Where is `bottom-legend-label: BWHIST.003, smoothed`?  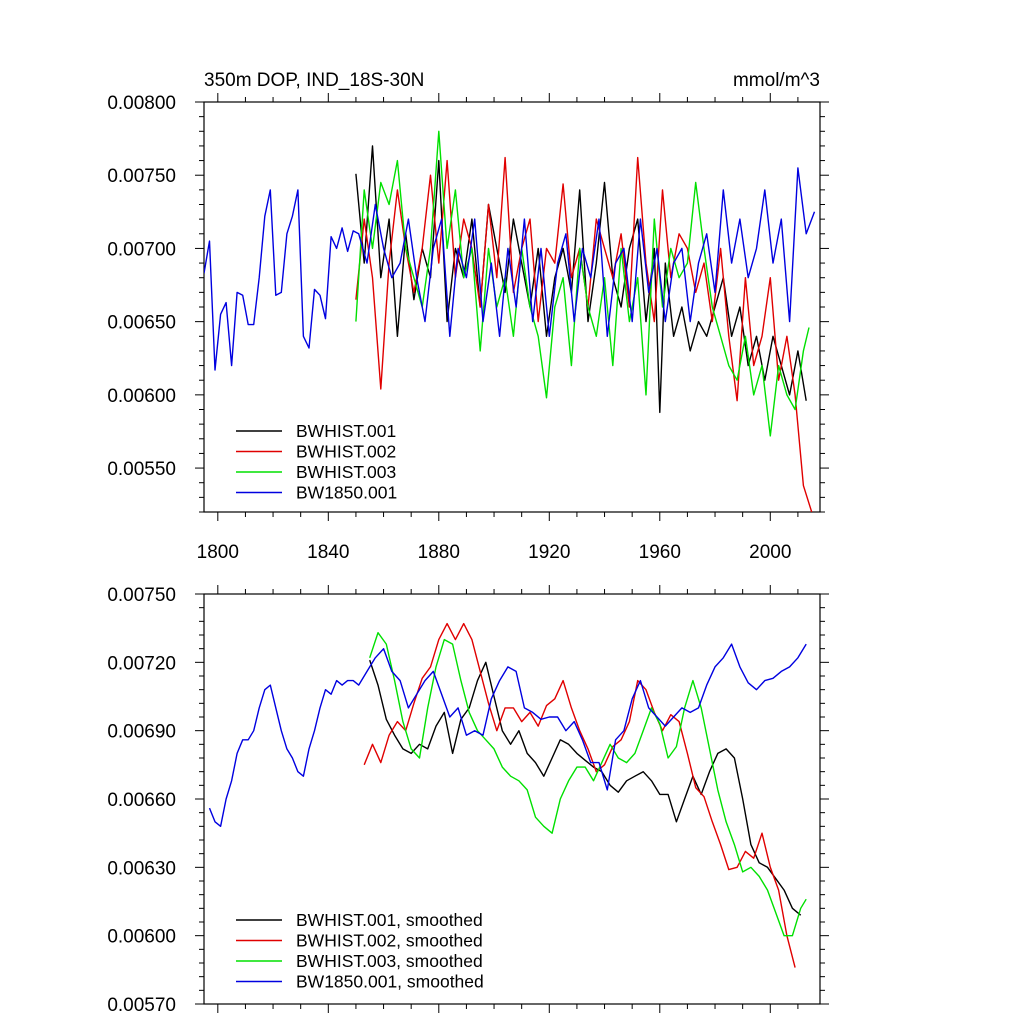
bottom-legend-label: BWHIST.003, smoothed is located at coordinates (389, 961).